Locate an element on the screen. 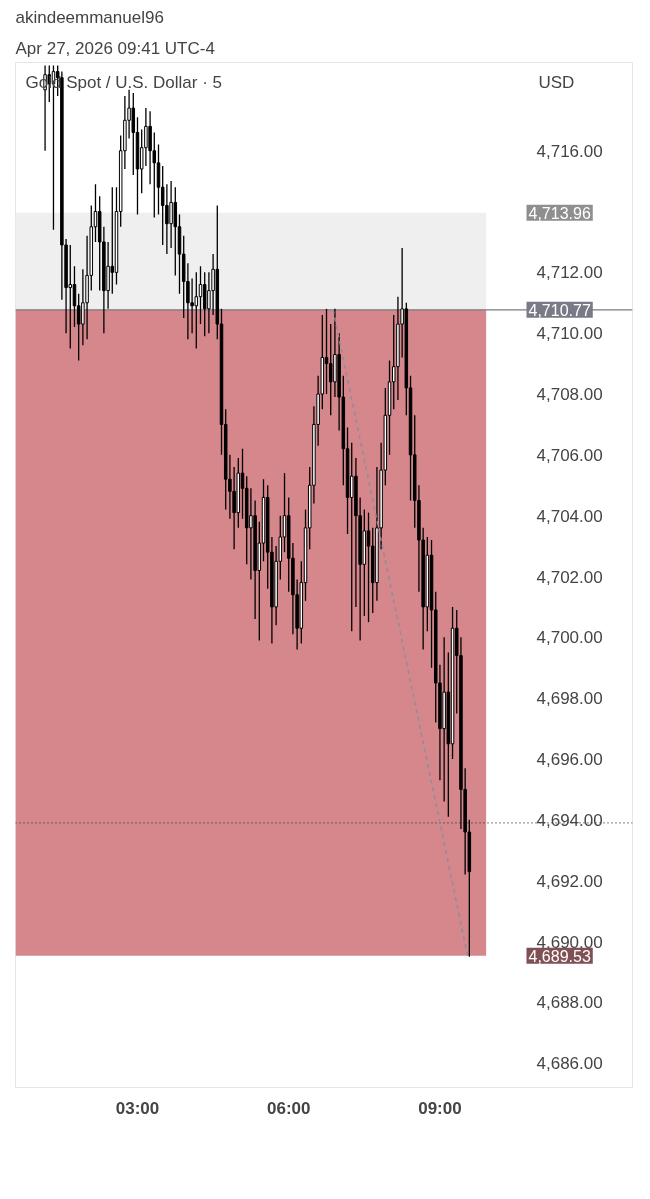 The width and height of the screenshot is (650, 1199). y-tick-label: 4,712.00 is located at coordinates (569, 273).